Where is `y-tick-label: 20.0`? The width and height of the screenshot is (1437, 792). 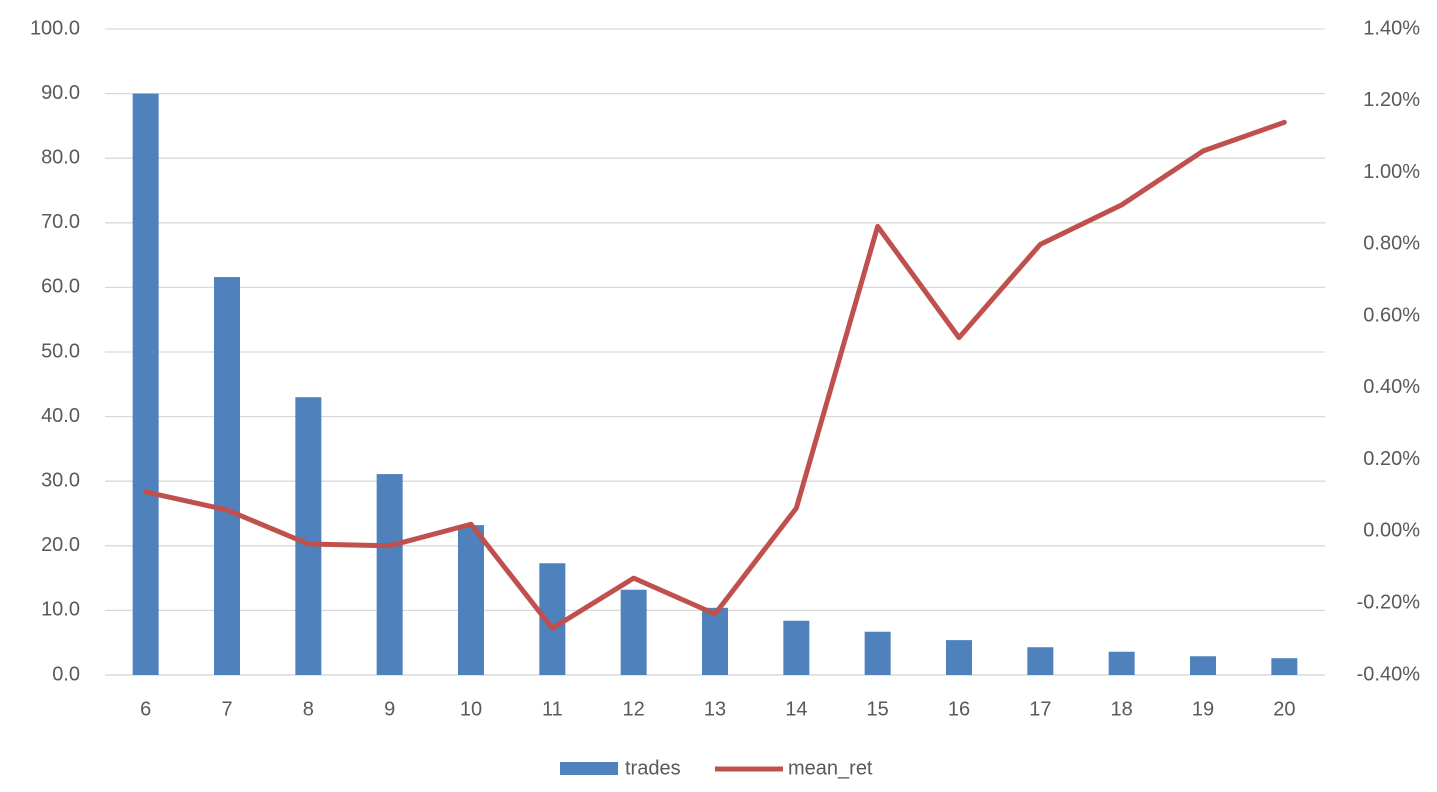 y-tick-label: 20.0 is located at coordinates (60, 545).